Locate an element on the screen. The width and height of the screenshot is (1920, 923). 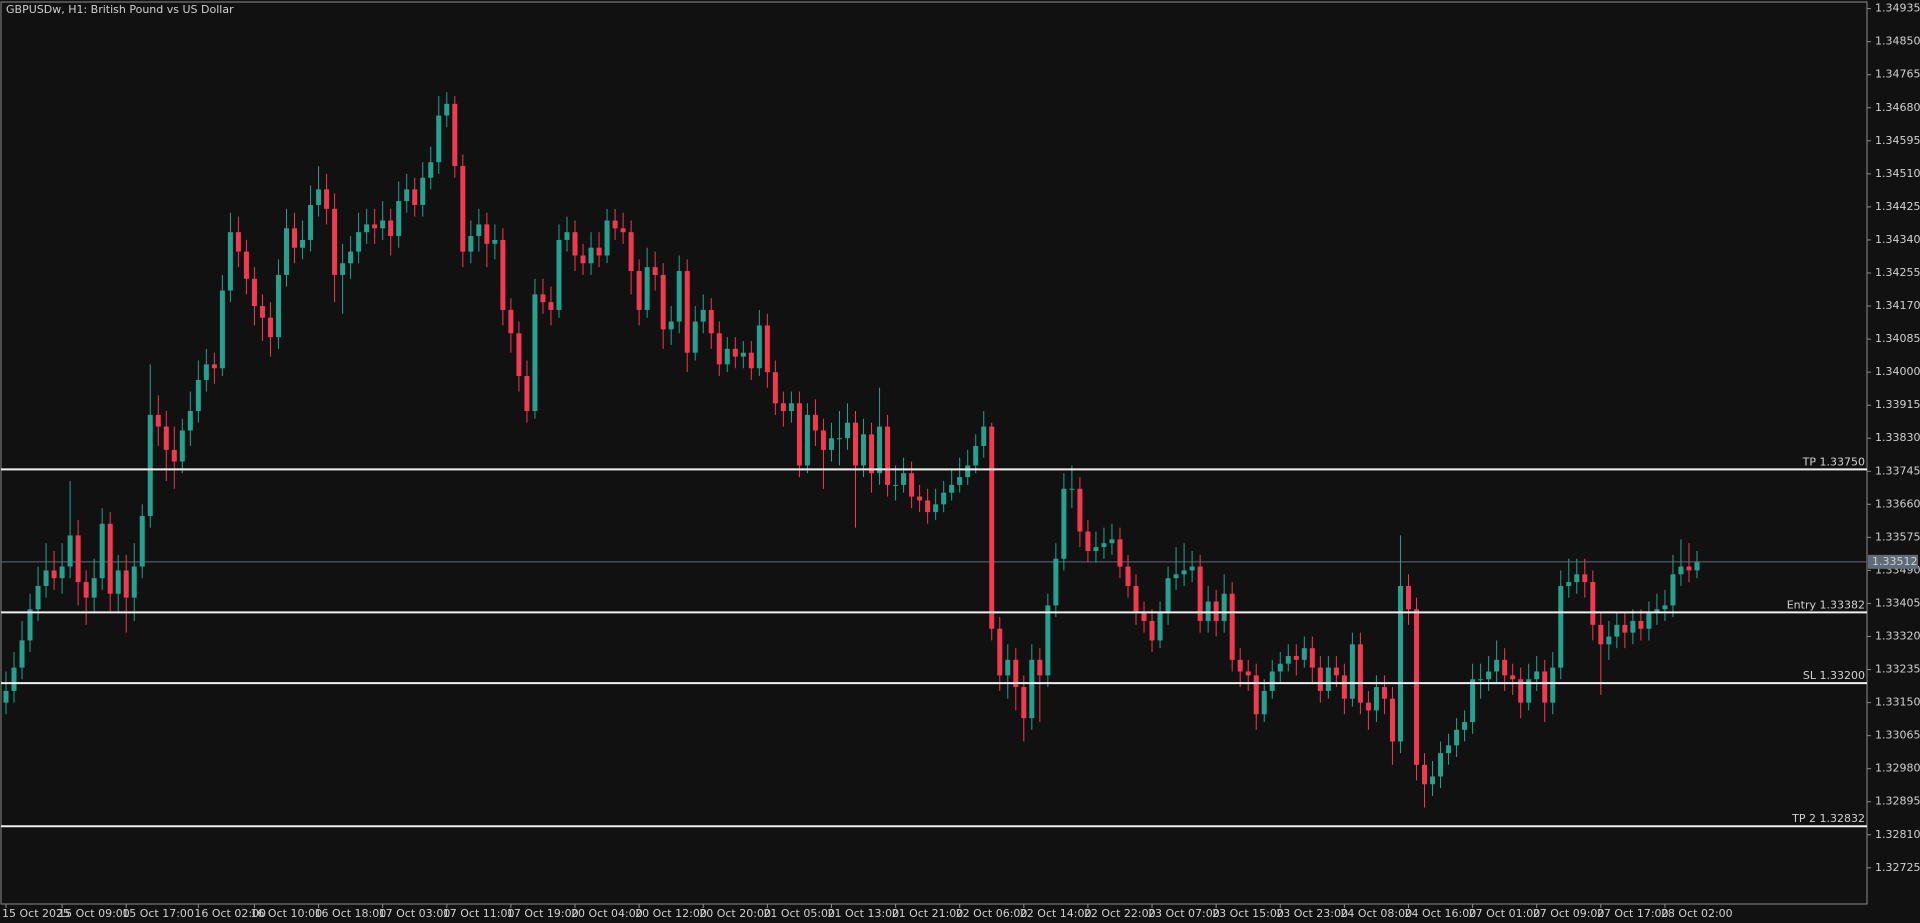
x-tick-label: 27 Oct 09:00 is located at coordinates (1569, 913).